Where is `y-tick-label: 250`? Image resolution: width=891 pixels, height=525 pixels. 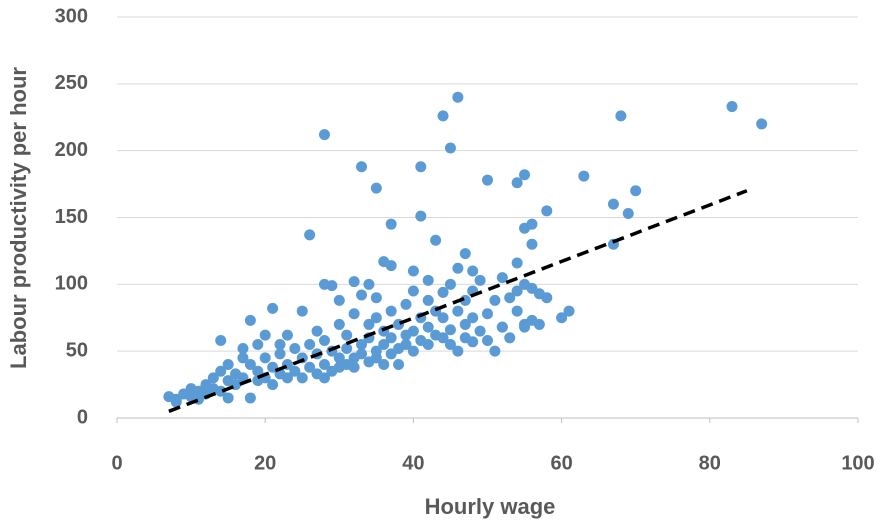
y-tick-label: 250 is located at coordinates (71, 83).